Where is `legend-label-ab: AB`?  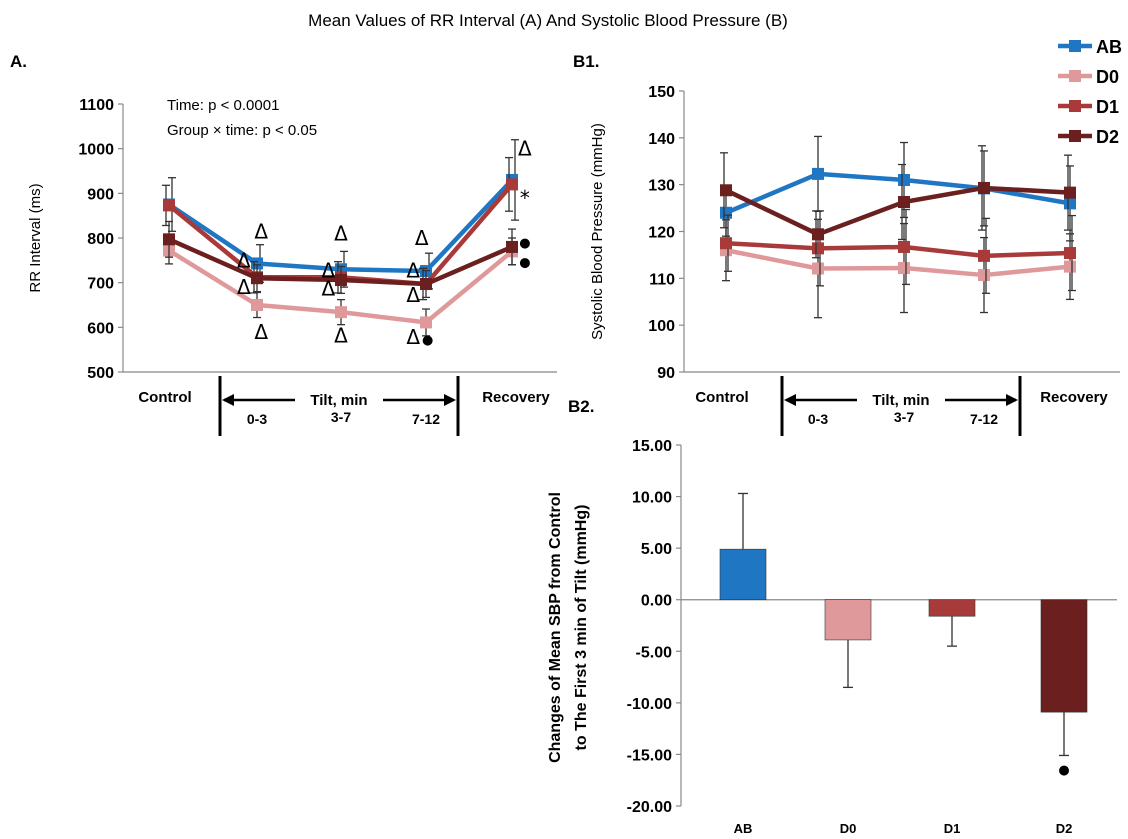 legend-label-ab: AB is located at coordinates (1109, 47).